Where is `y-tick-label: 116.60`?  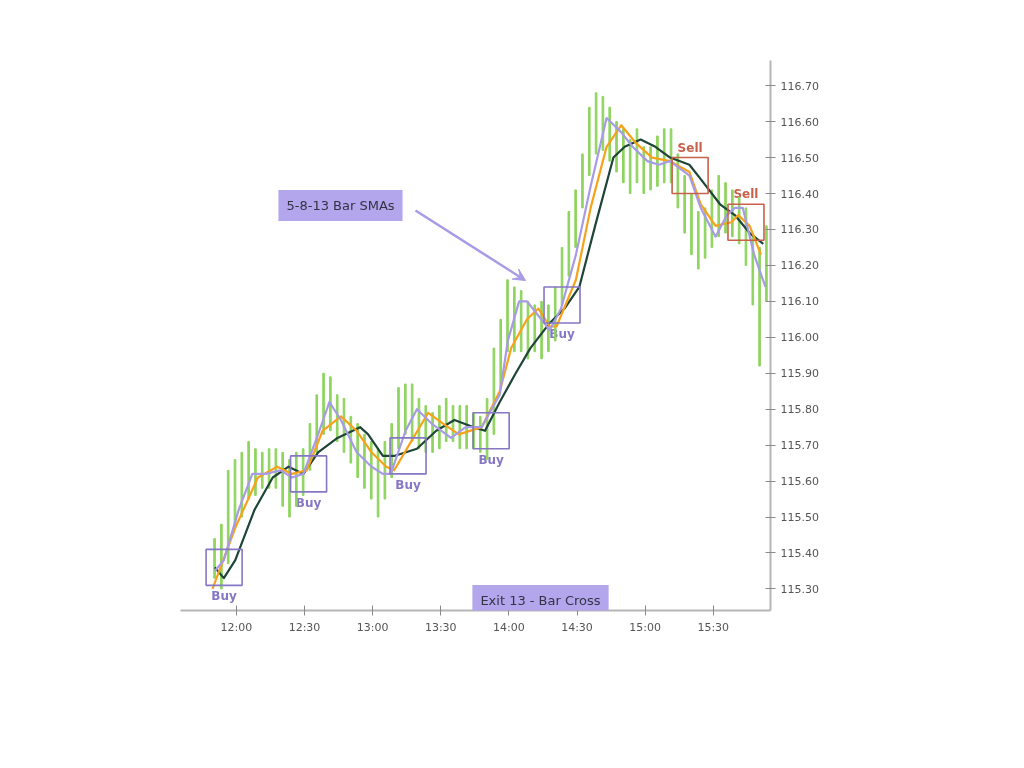 y-tick-label: 116.60 is located at coordinates (799, 122).